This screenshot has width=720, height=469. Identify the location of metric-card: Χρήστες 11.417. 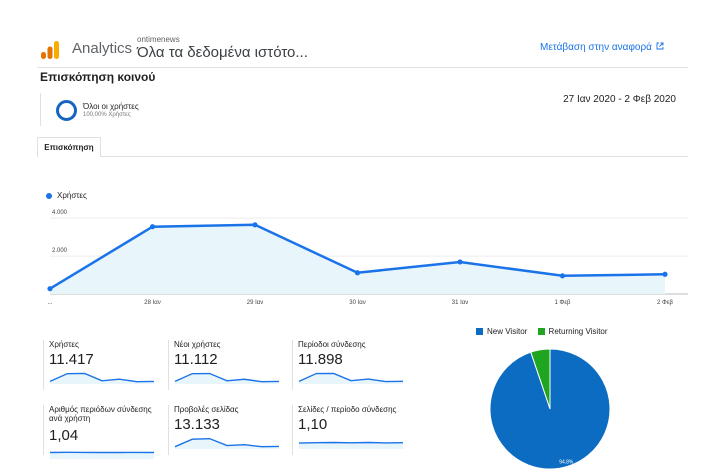
(99, 365).